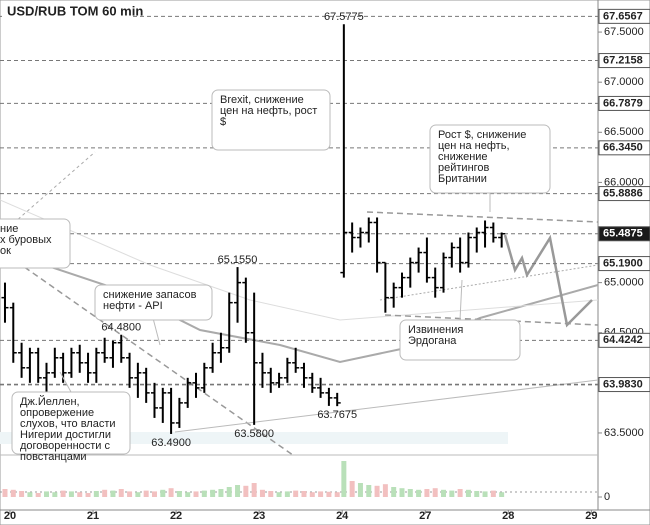 This screenshot has width=650, height=525. Describe the element at coordinates (262, 100) in the screenshot. I see `callout-text: Brexit, снижение` at that location.